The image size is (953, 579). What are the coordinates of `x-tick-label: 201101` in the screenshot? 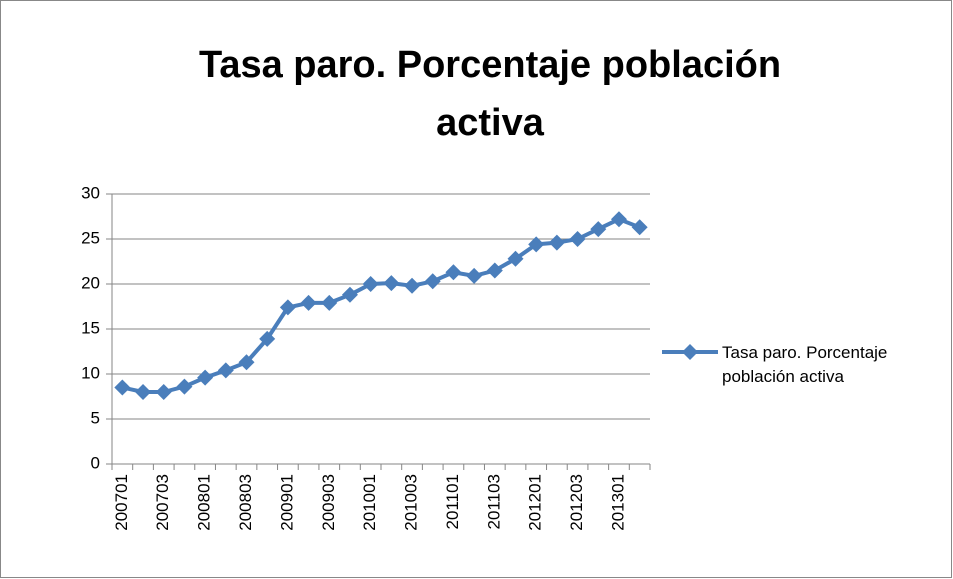 It's located at (452, 501).